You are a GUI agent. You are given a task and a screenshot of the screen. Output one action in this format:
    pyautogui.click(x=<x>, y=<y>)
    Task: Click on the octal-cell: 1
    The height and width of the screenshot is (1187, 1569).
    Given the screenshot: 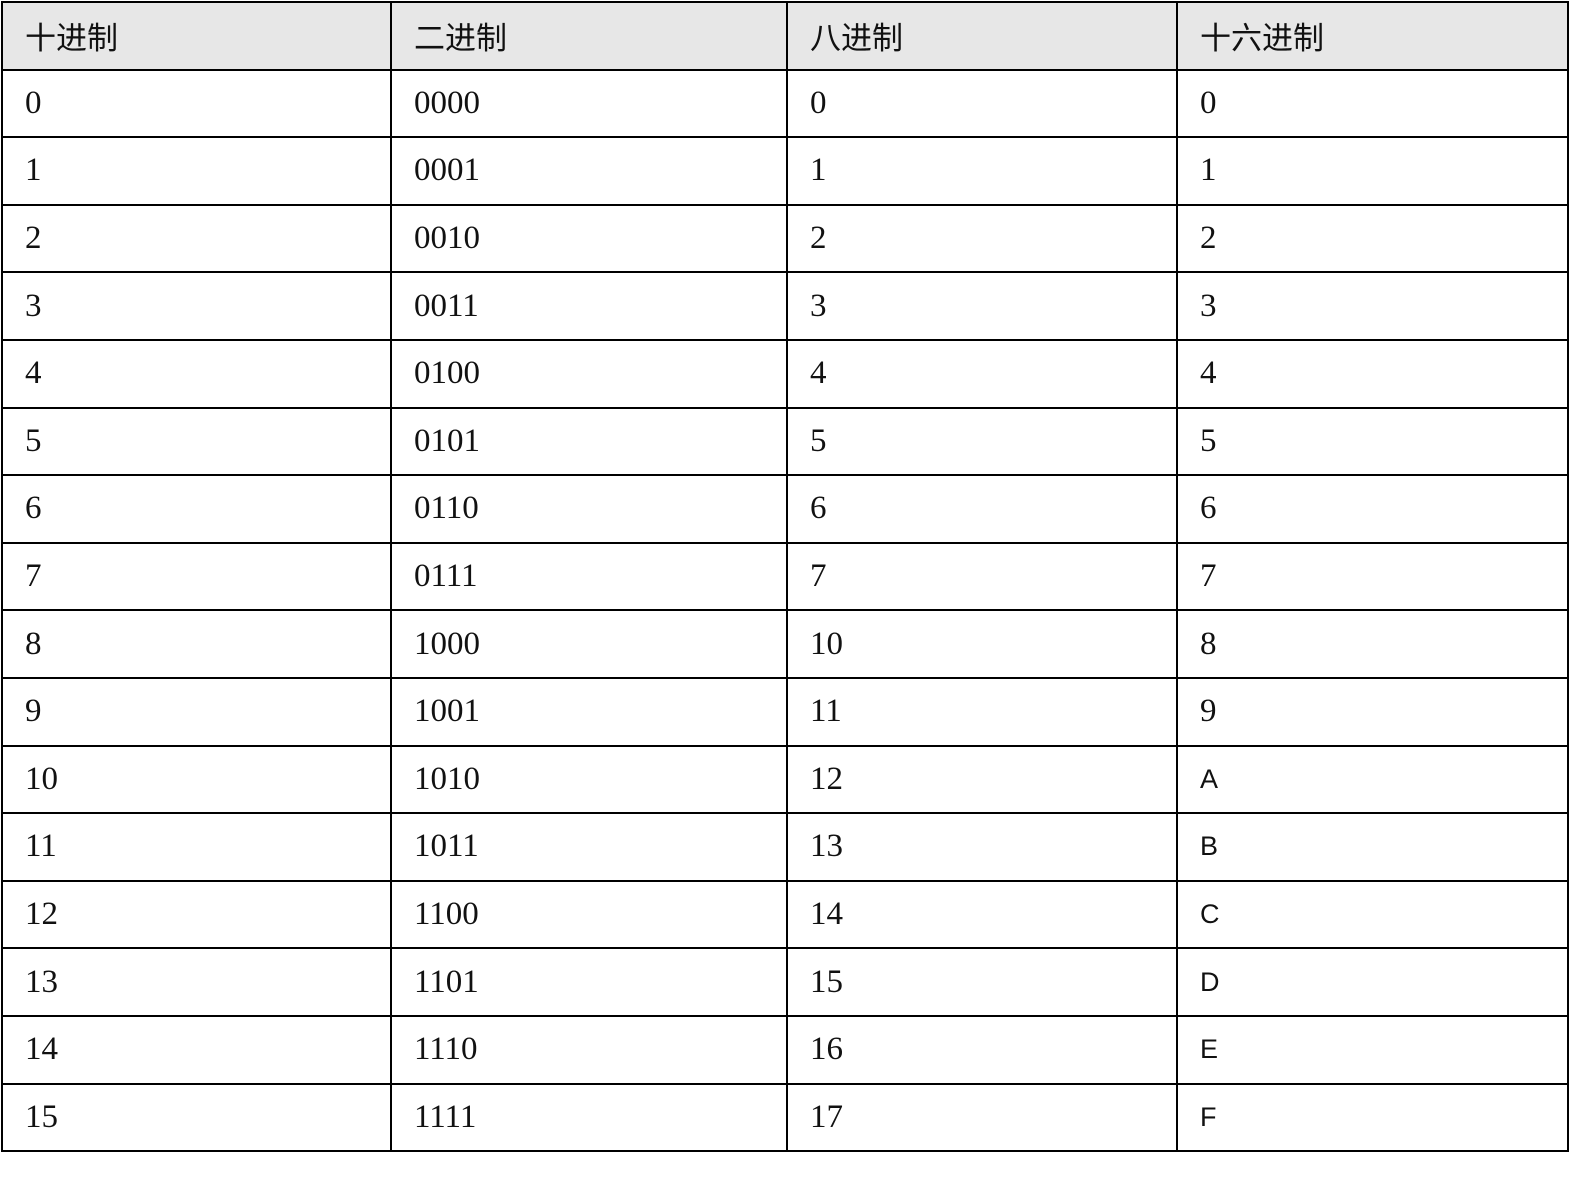 What is the action you would take?
    pyautogui.click(x=982, y=171)
    